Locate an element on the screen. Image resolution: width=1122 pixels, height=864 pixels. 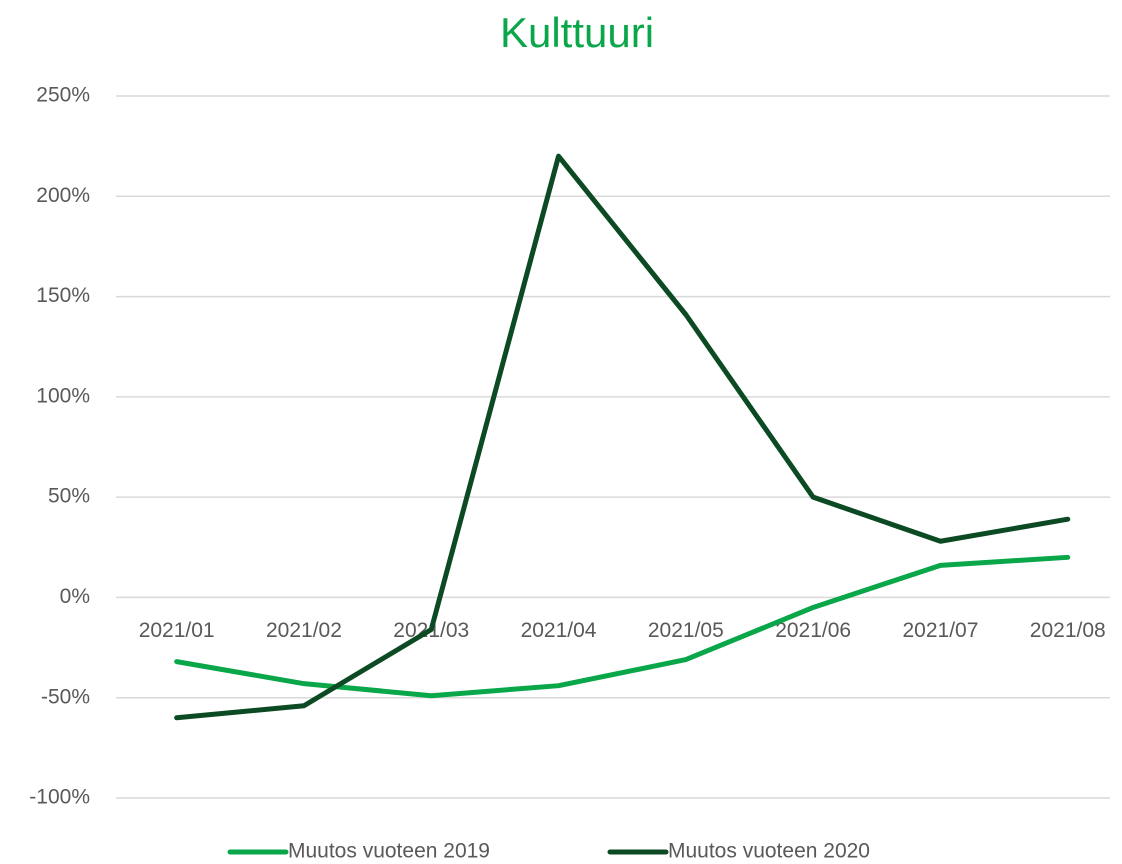
x-tick-label: 2021/02 is located at coordinates (304, 630).